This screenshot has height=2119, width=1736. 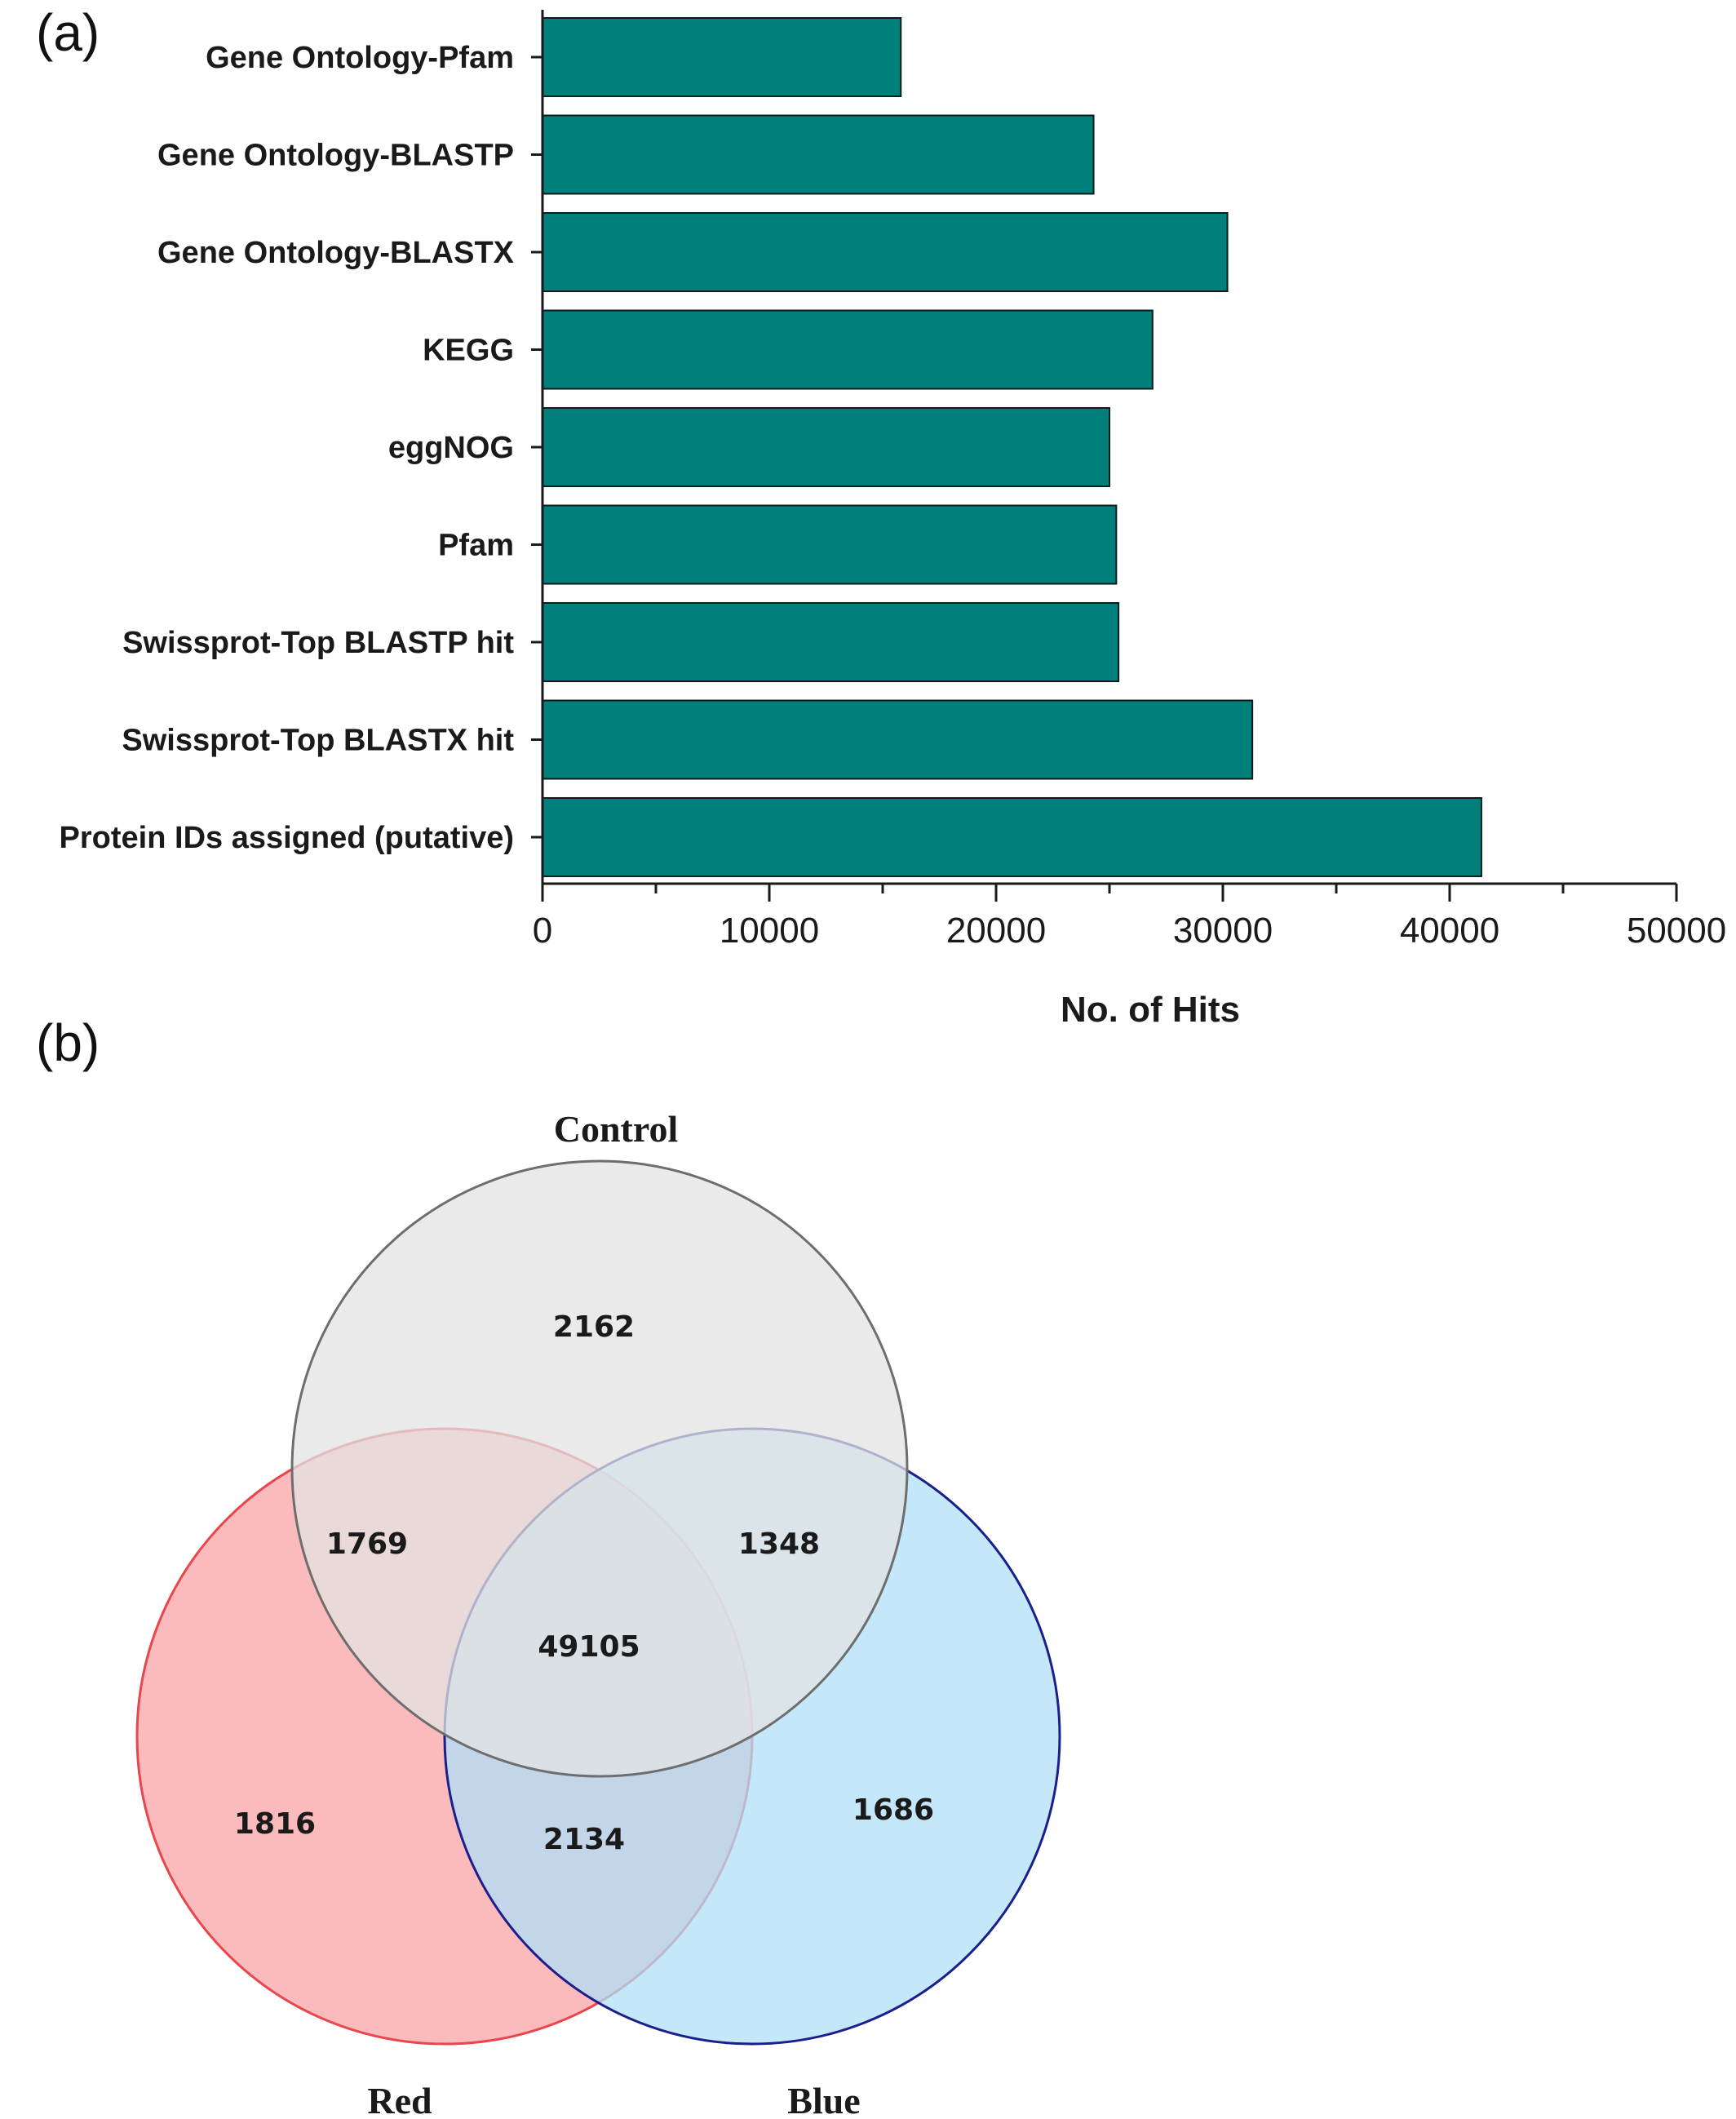 What do you see at coordinates (336, 253) in the screenshot?
I see `category-label: Gene Ontology-BLASTX` at bounding box center [336, 253].